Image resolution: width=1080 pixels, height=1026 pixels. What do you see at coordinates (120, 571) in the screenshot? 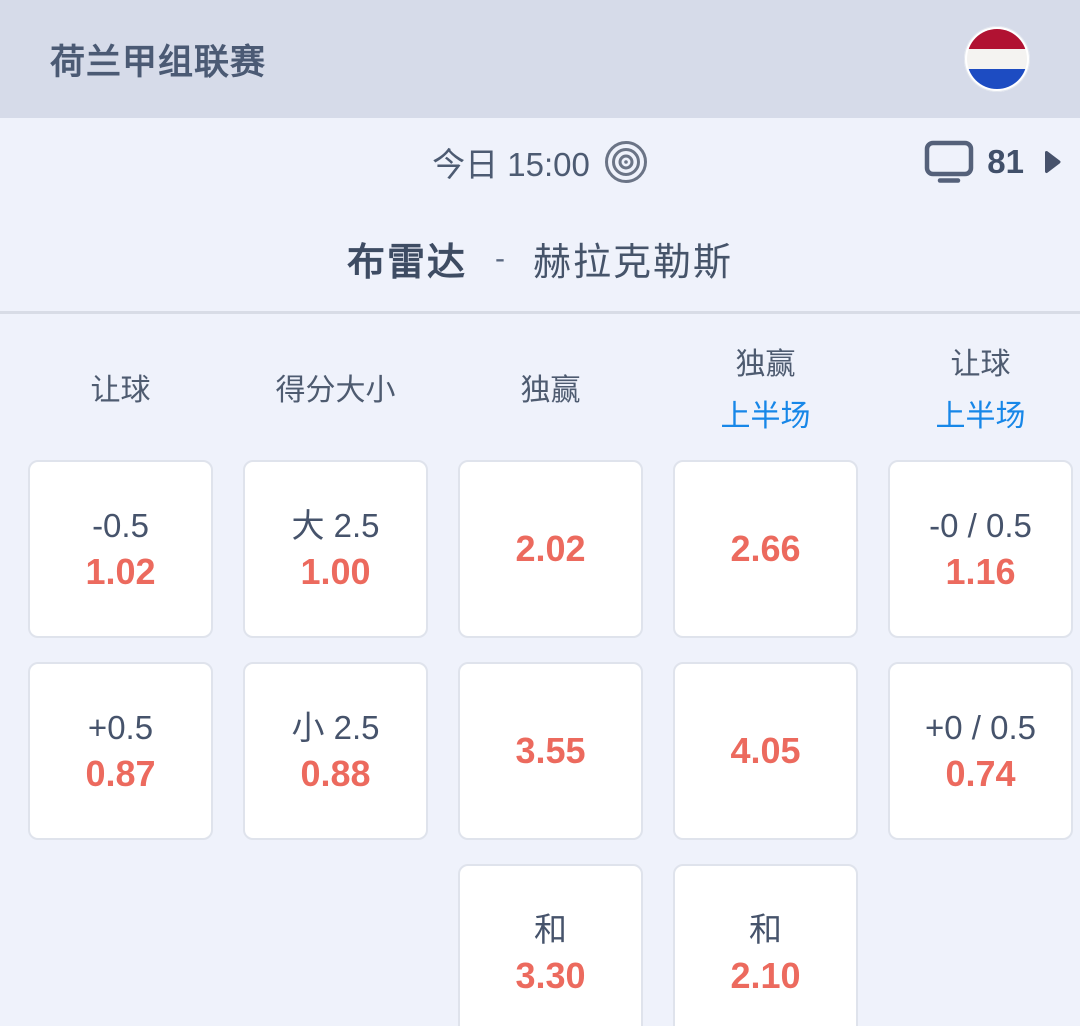
I see `odds-value: 1.02` at bounding box center [120, 571].